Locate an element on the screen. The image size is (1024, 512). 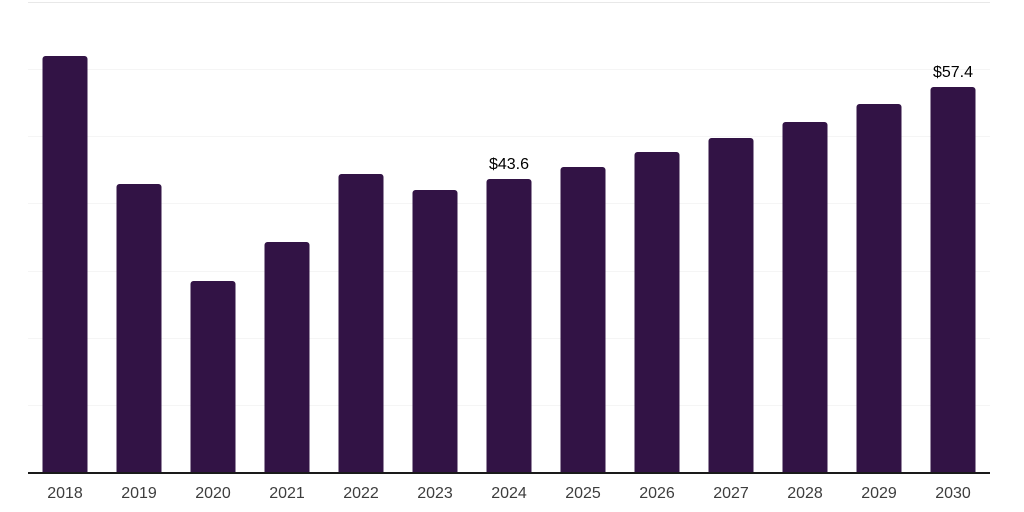
x-tick-label: 2018 is located at coordinates (65, 493).